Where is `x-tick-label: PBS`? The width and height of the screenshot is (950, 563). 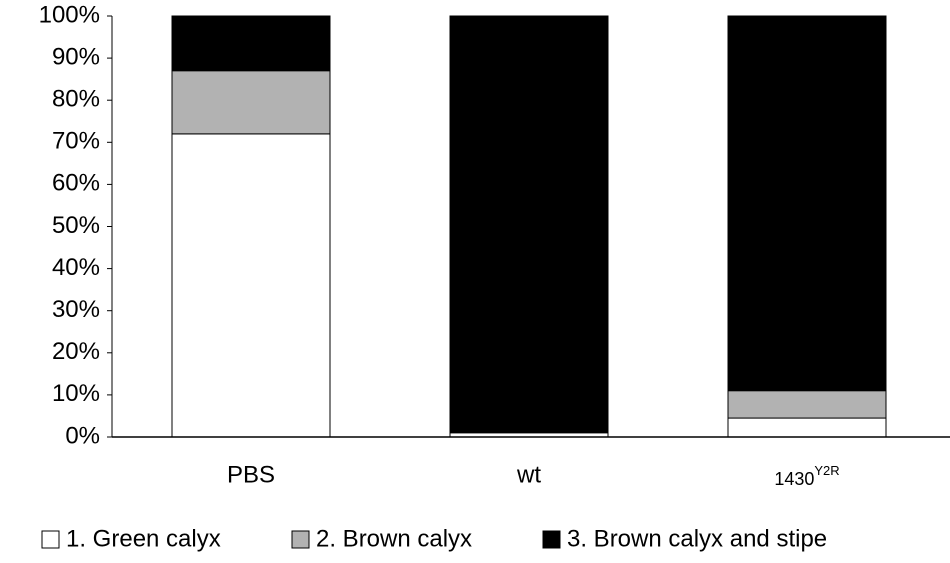
x-tick-label: PBS is located at coordinates (251, 474).